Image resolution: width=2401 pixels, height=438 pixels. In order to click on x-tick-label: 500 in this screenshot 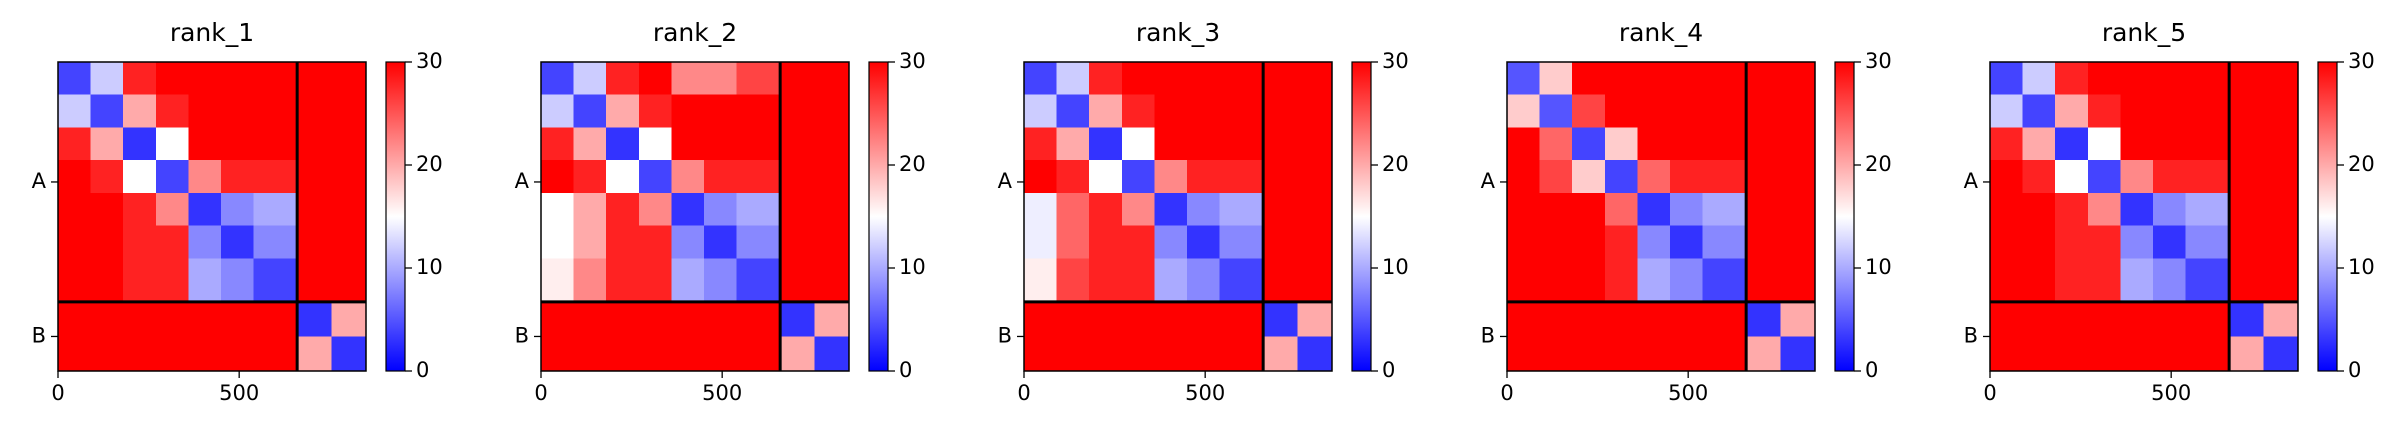, I will do `click(722, 393)`.